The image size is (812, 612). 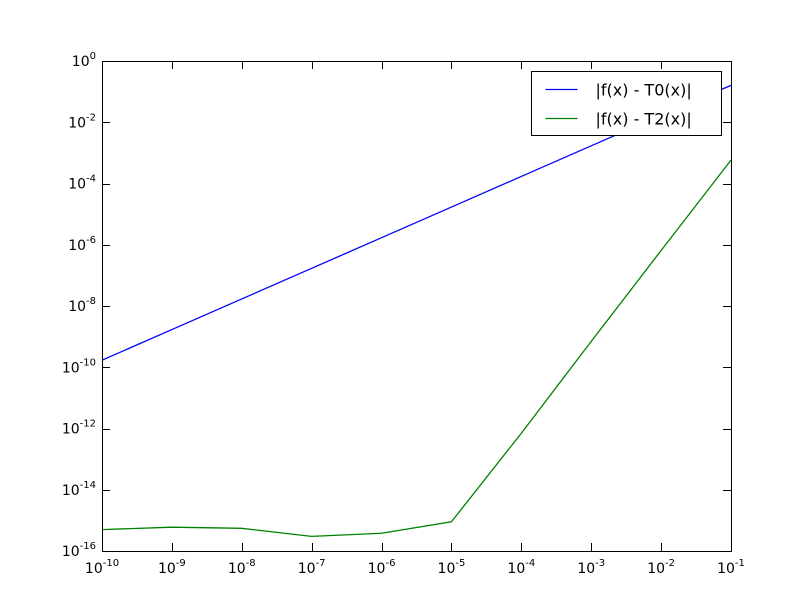 I want to click on y-tick-label: 10⁻⁸, so click(x=82, y=305).